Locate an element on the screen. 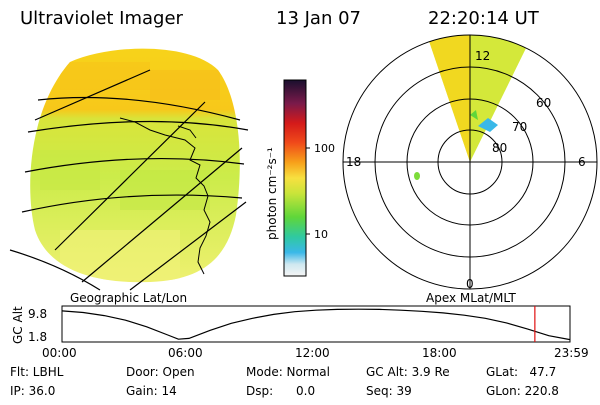 Image resolution: width=600 pixels, height=405 pixels. app-title: Ultraviolet Imager is located at coordinates (102, 18).